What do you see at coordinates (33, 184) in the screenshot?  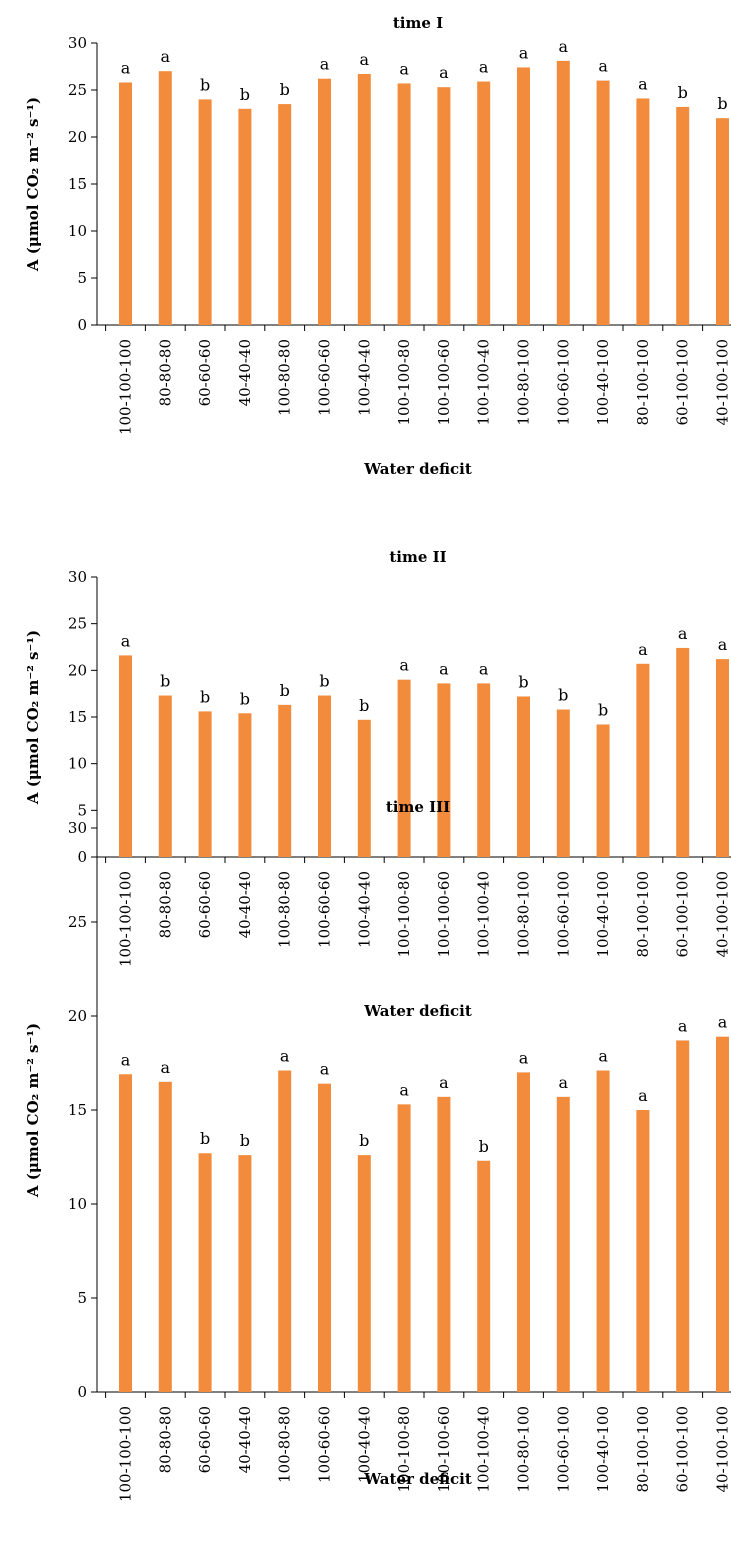 I see `y-axis-label: A (μmol CO₂ m⁻² s⁻¹)` at bounding box center [33, 184].